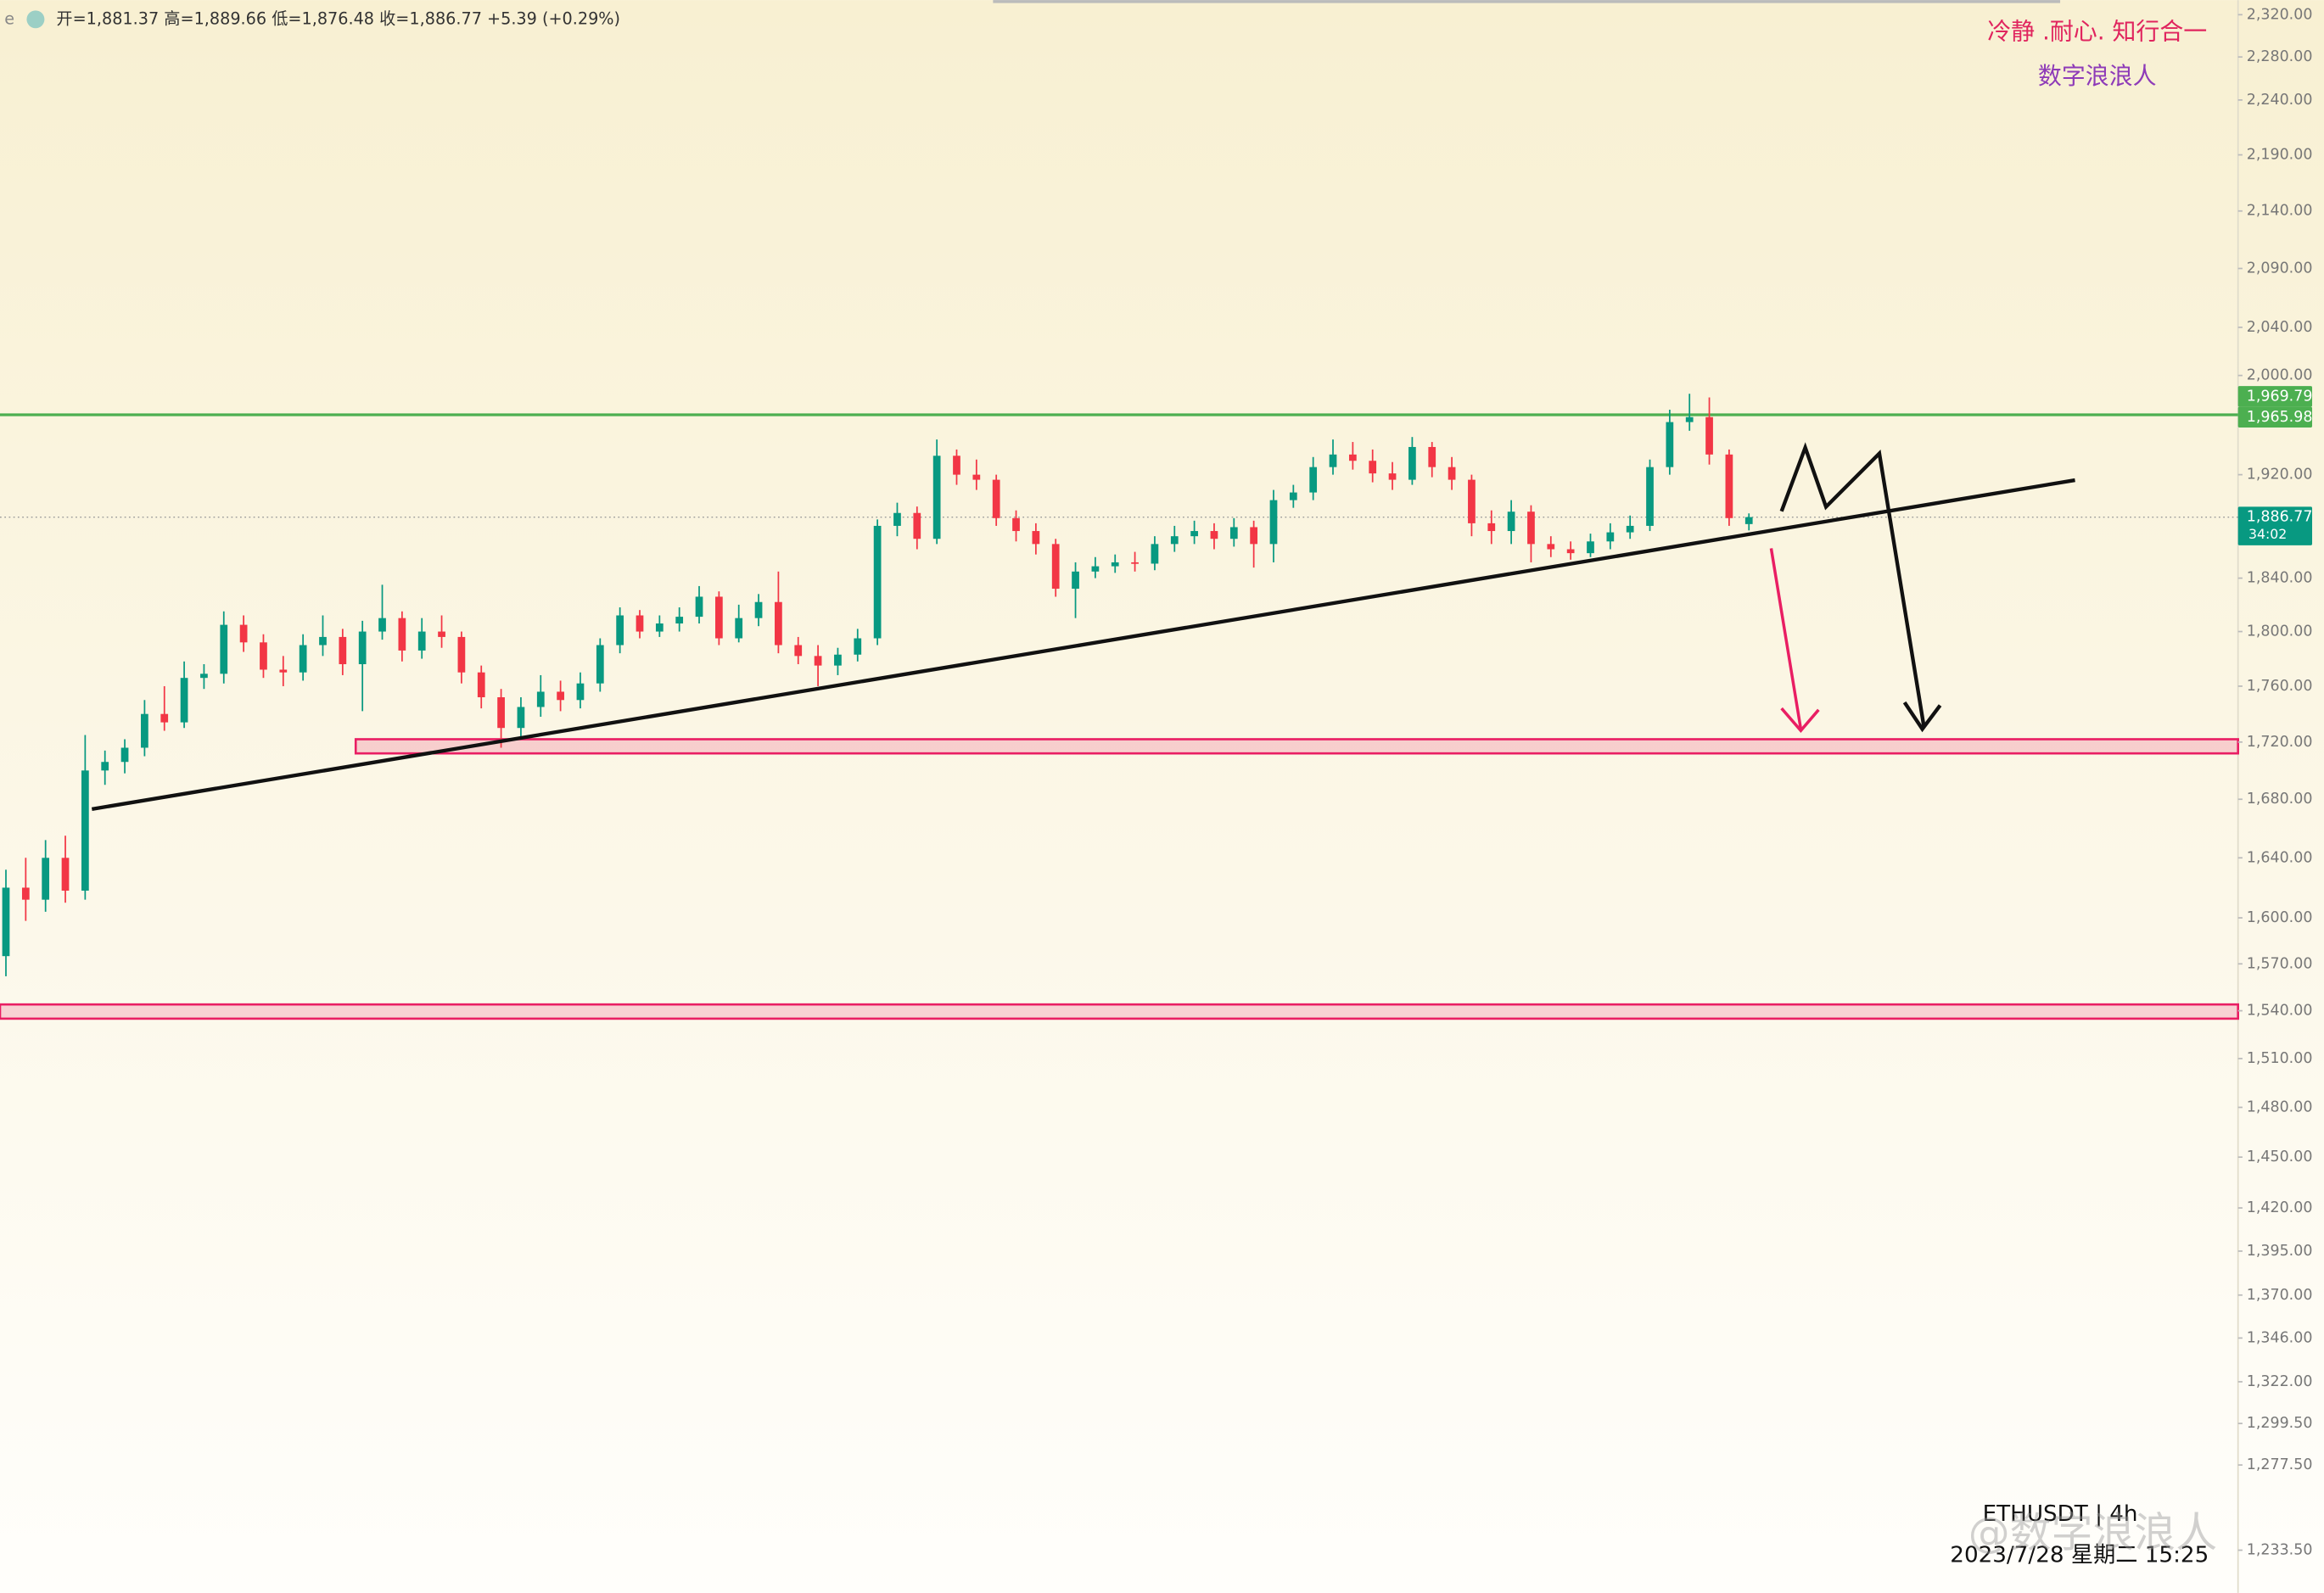 The height and width of the screenshot is (1593, 2324). I want to click on datetime: 2023/7/28 星期二 15:25, so click(2079, 1555).